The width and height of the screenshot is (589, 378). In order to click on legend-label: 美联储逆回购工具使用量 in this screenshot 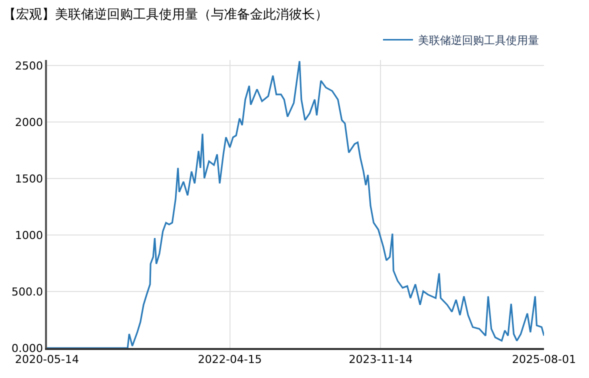, I will do `click(478, 41)`.